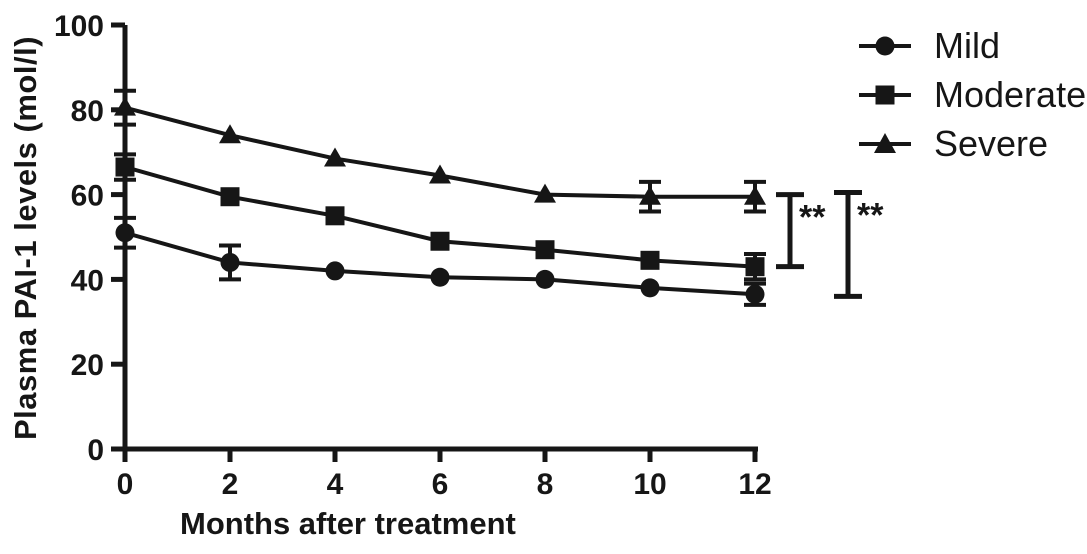  What do you see at coordinates (230, 484) in the screenshot?
I see `x-tick-label: 2` at bounding box center [230, 484].